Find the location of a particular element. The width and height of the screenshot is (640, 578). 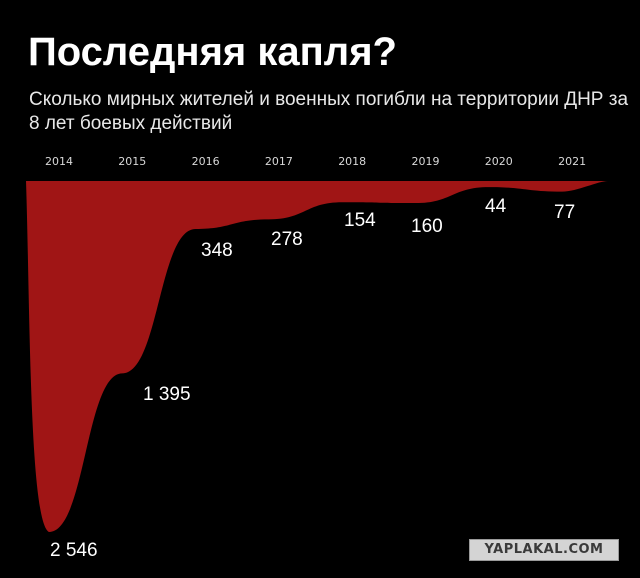

year-tick-2014: 2014 is located at coordinates (59, 161).